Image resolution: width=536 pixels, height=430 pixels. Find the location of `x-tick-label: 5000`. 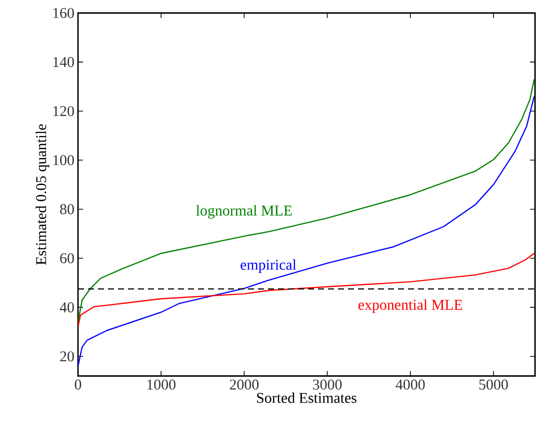

x-tick-label: 5000 is located at coordinates (493, 385).